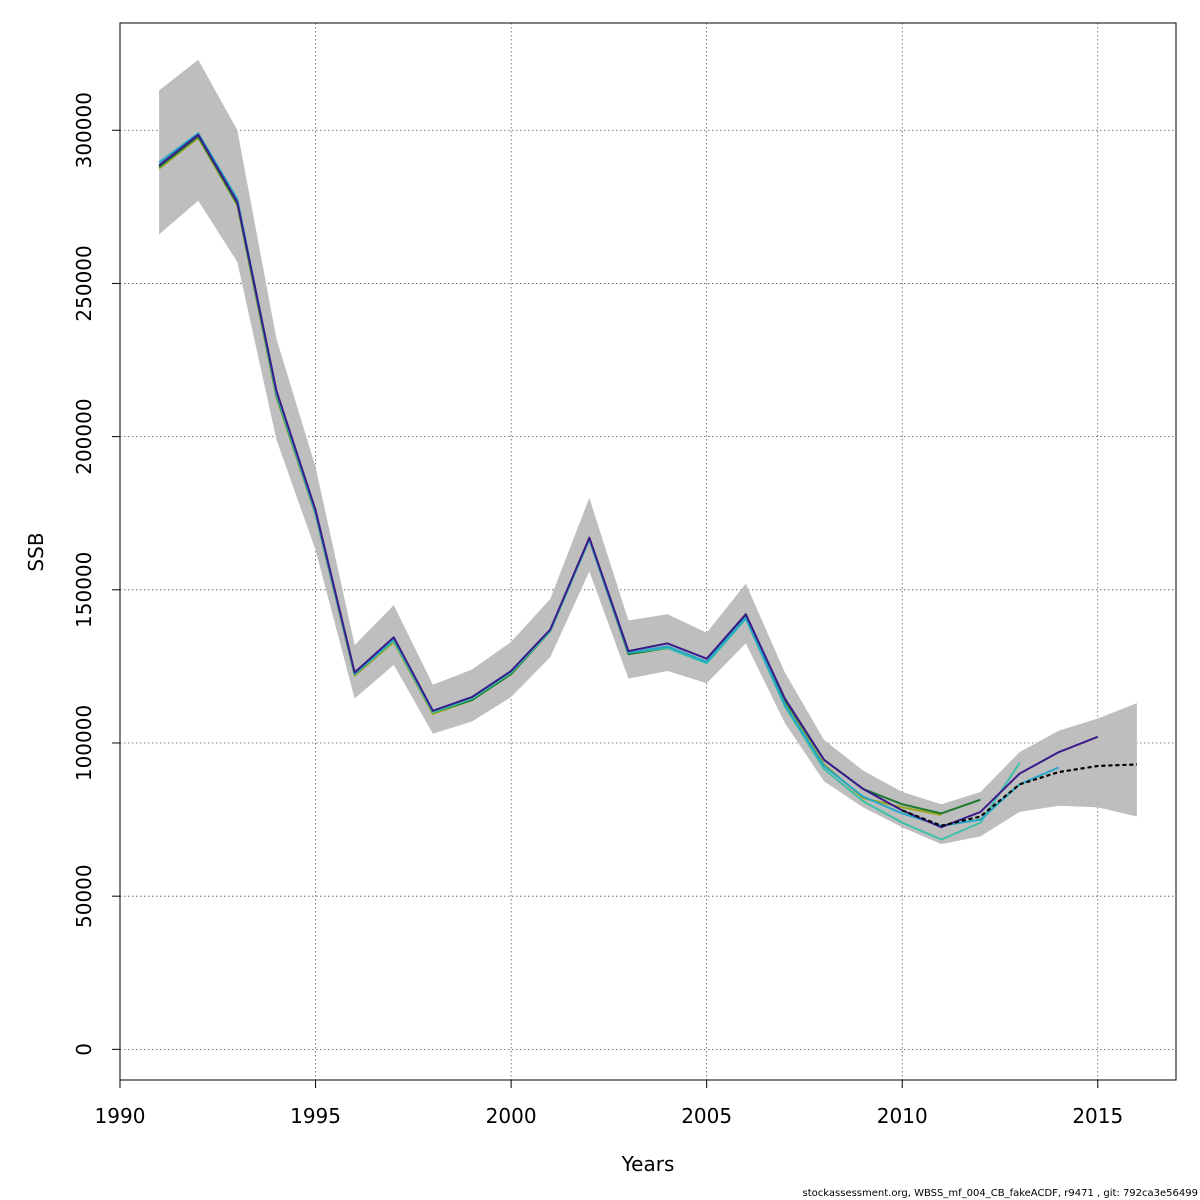  What do you see at coordinates (902, 1116) in the screenshot?
I see `x-tick-label: 2010` at bounding box center [902, 1116].